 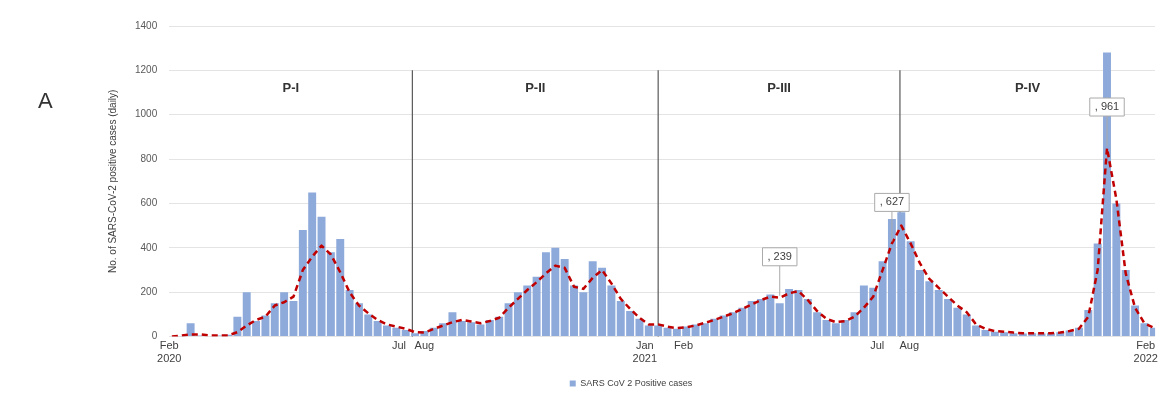 What do you see at coordinates (1027, 87) in the screenshot?
I see `annotation: P-IV` at bounding box center [1027, 87].